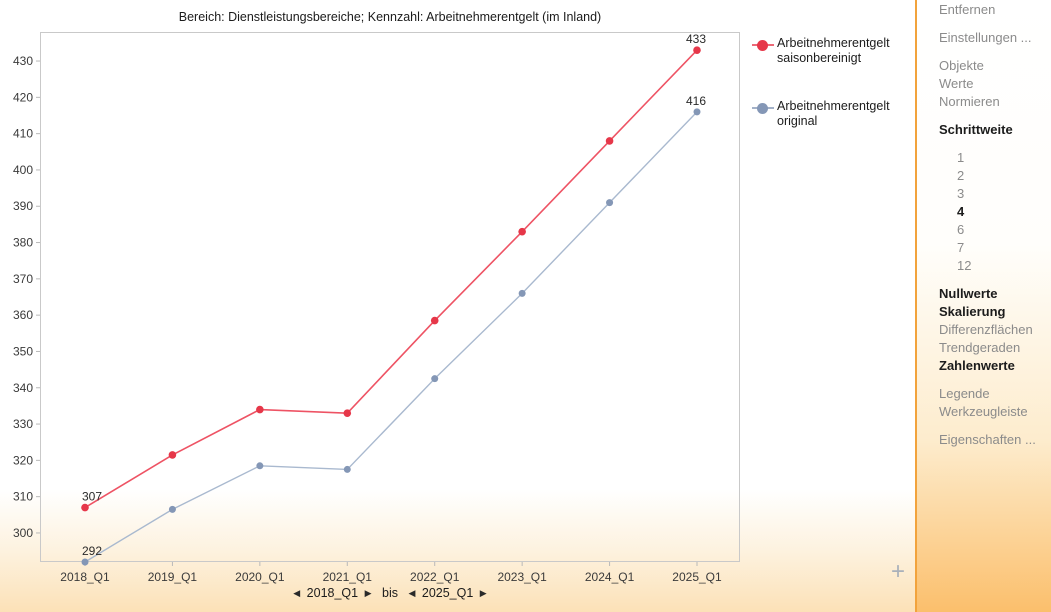  Describe the element at coordinates (412, 593) in the screenshot. I see `range-to-prev-icon: ◀` at that location.